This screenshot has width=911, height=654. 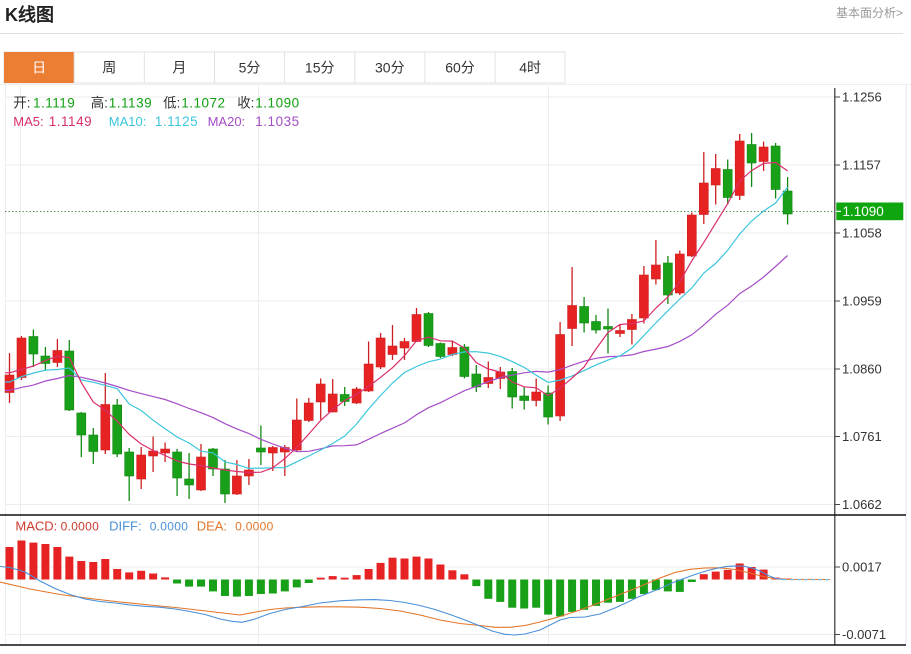 I want to click on svg-text: -0.0071, so click(x=864, y=634).